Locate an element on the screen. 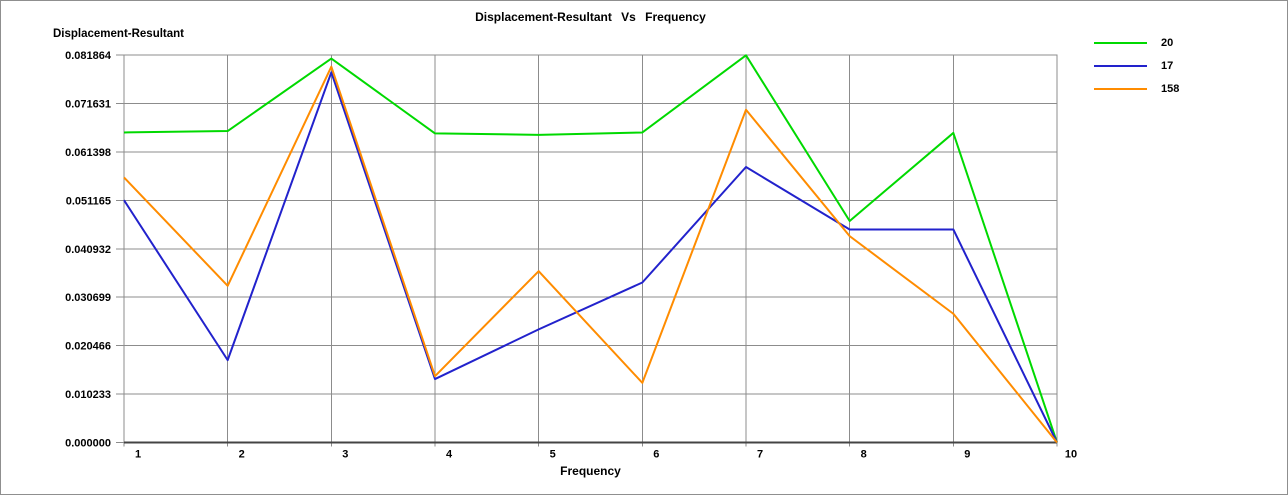  chart-title: Displacement-Resultant Vs Frequency is located at coordinates (590, 17).